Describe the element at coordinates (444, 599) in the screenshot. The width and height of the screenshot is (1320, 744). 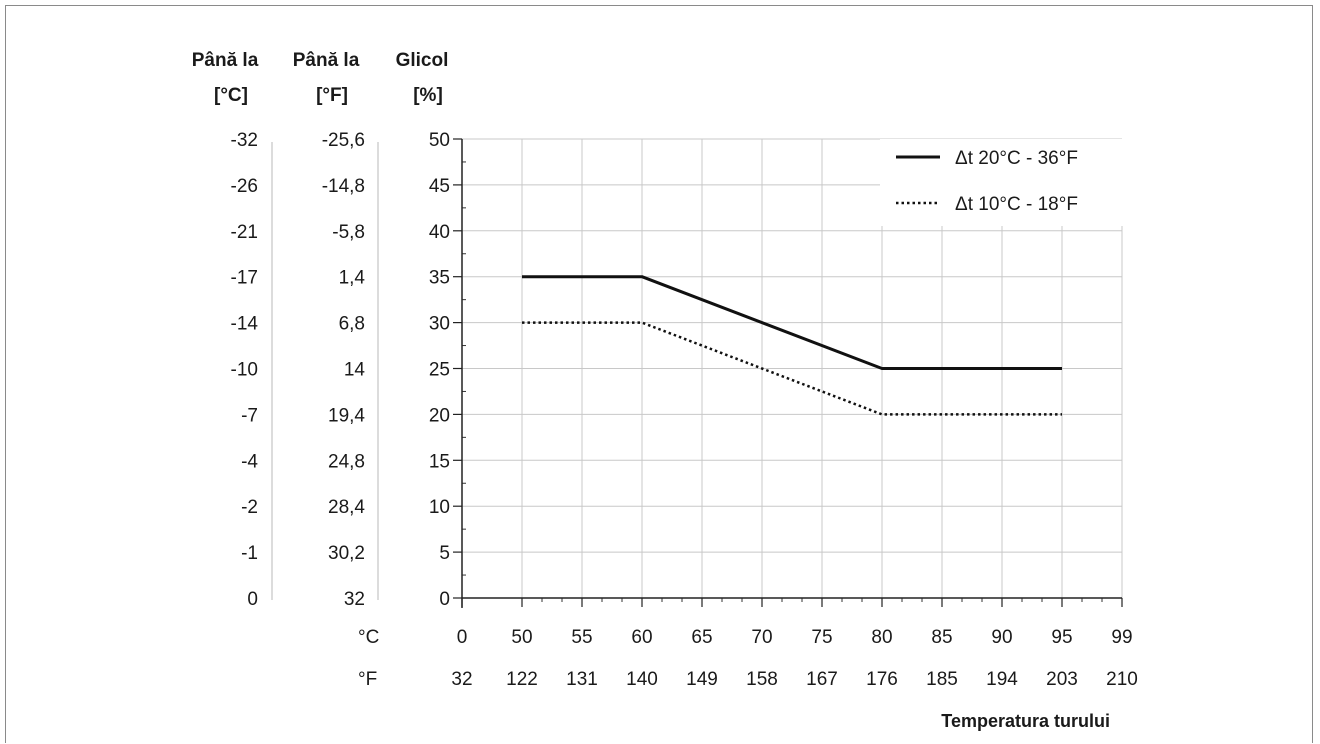
I see `y-tick-label: 0` at that location.